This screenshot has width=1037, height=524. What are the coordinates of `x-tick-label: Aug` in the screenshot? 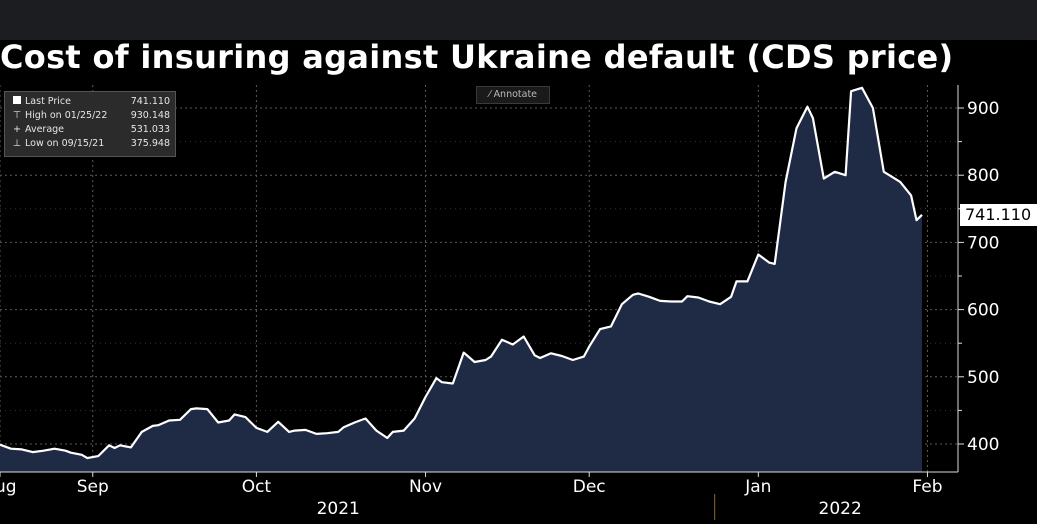 It's located at (8, 487).